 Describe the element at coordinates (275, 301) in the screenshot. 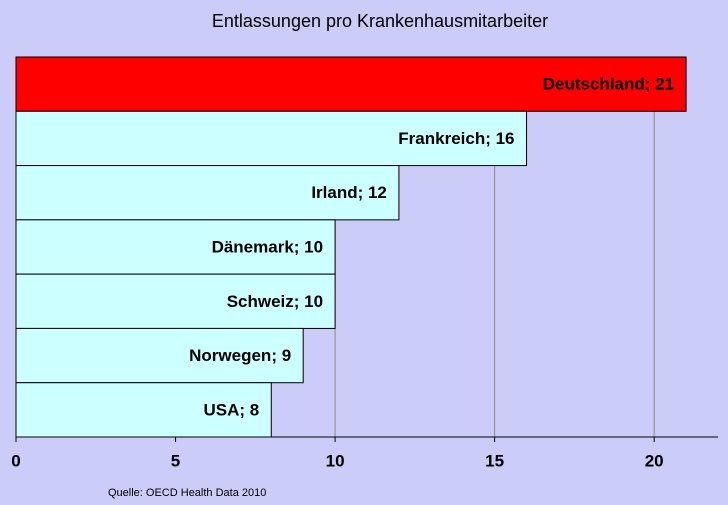

I see `data-label: Schweiz; 10` at that location.